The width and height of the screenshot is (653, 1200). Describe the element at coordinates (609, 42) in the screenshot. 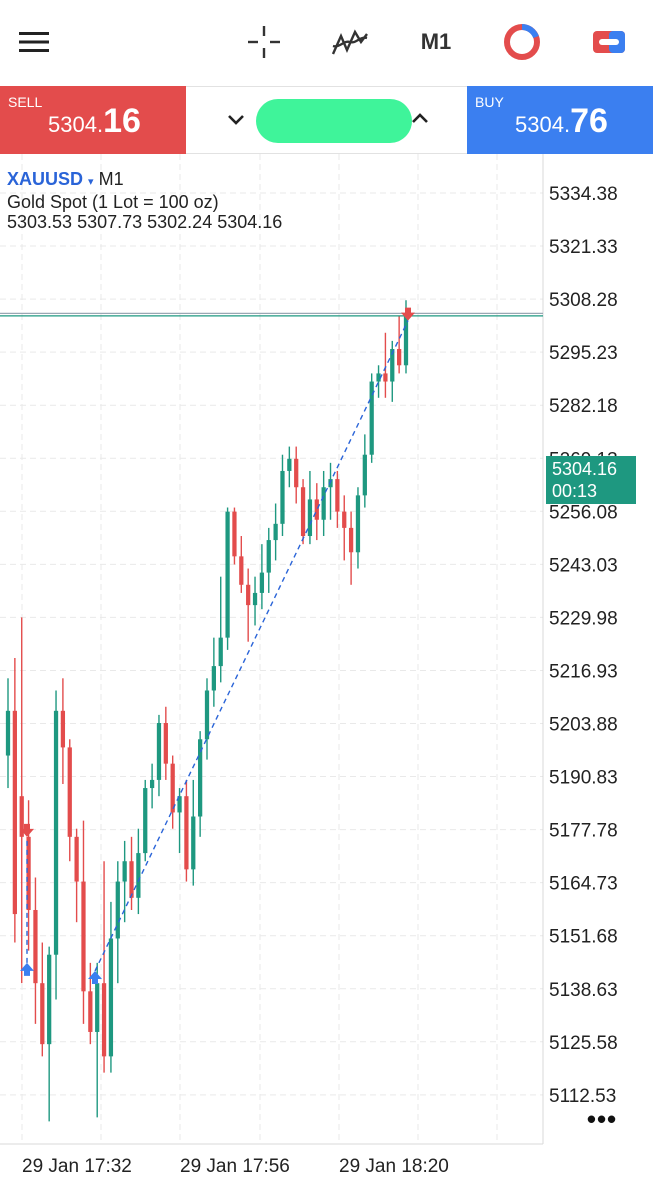

I see `trade-icon` at that location.